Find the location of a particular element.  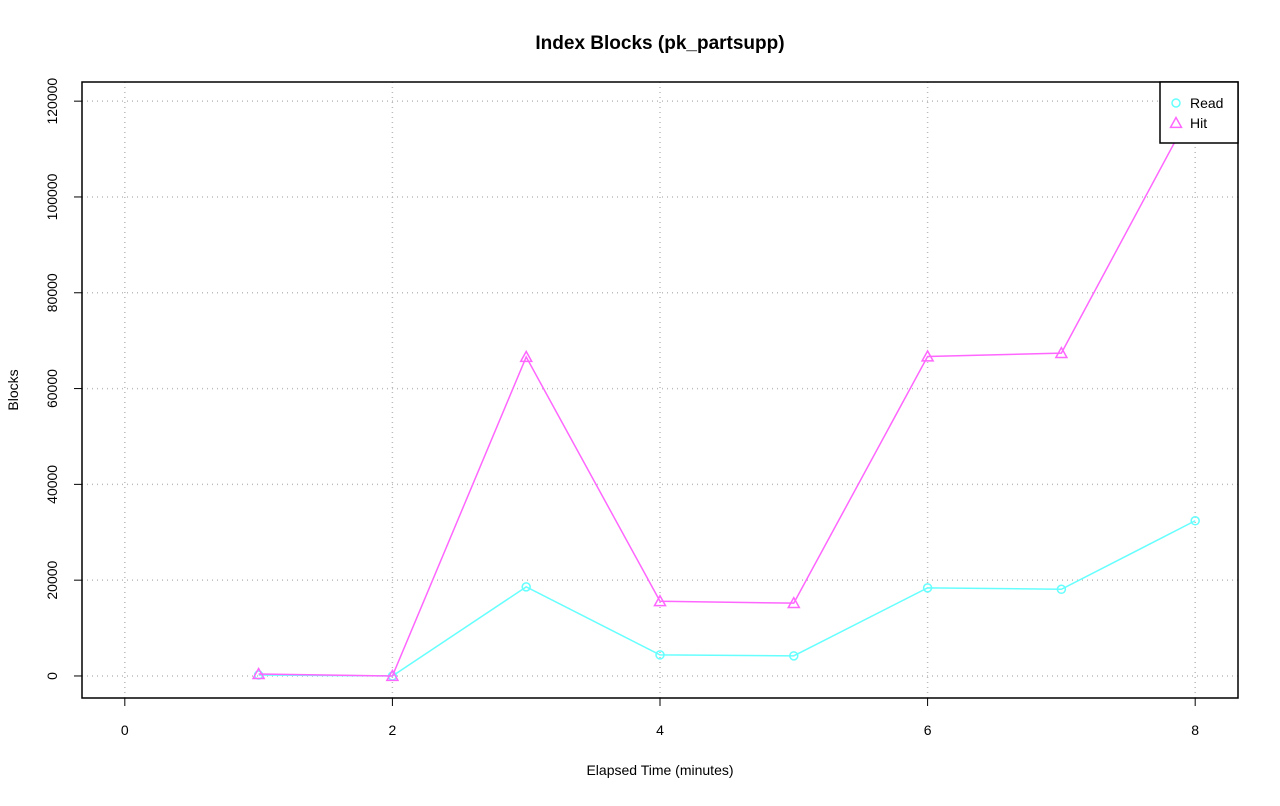

legend-label: Read is located at coordinates (1206, 103).